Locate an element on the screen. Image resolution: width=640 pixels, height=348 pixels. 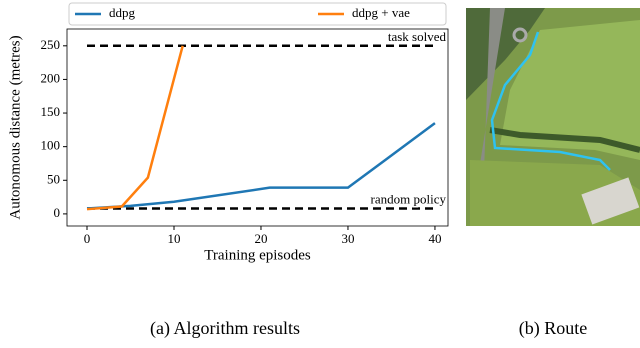
x-tick-label: 10 is located at coordinates (173, 238).